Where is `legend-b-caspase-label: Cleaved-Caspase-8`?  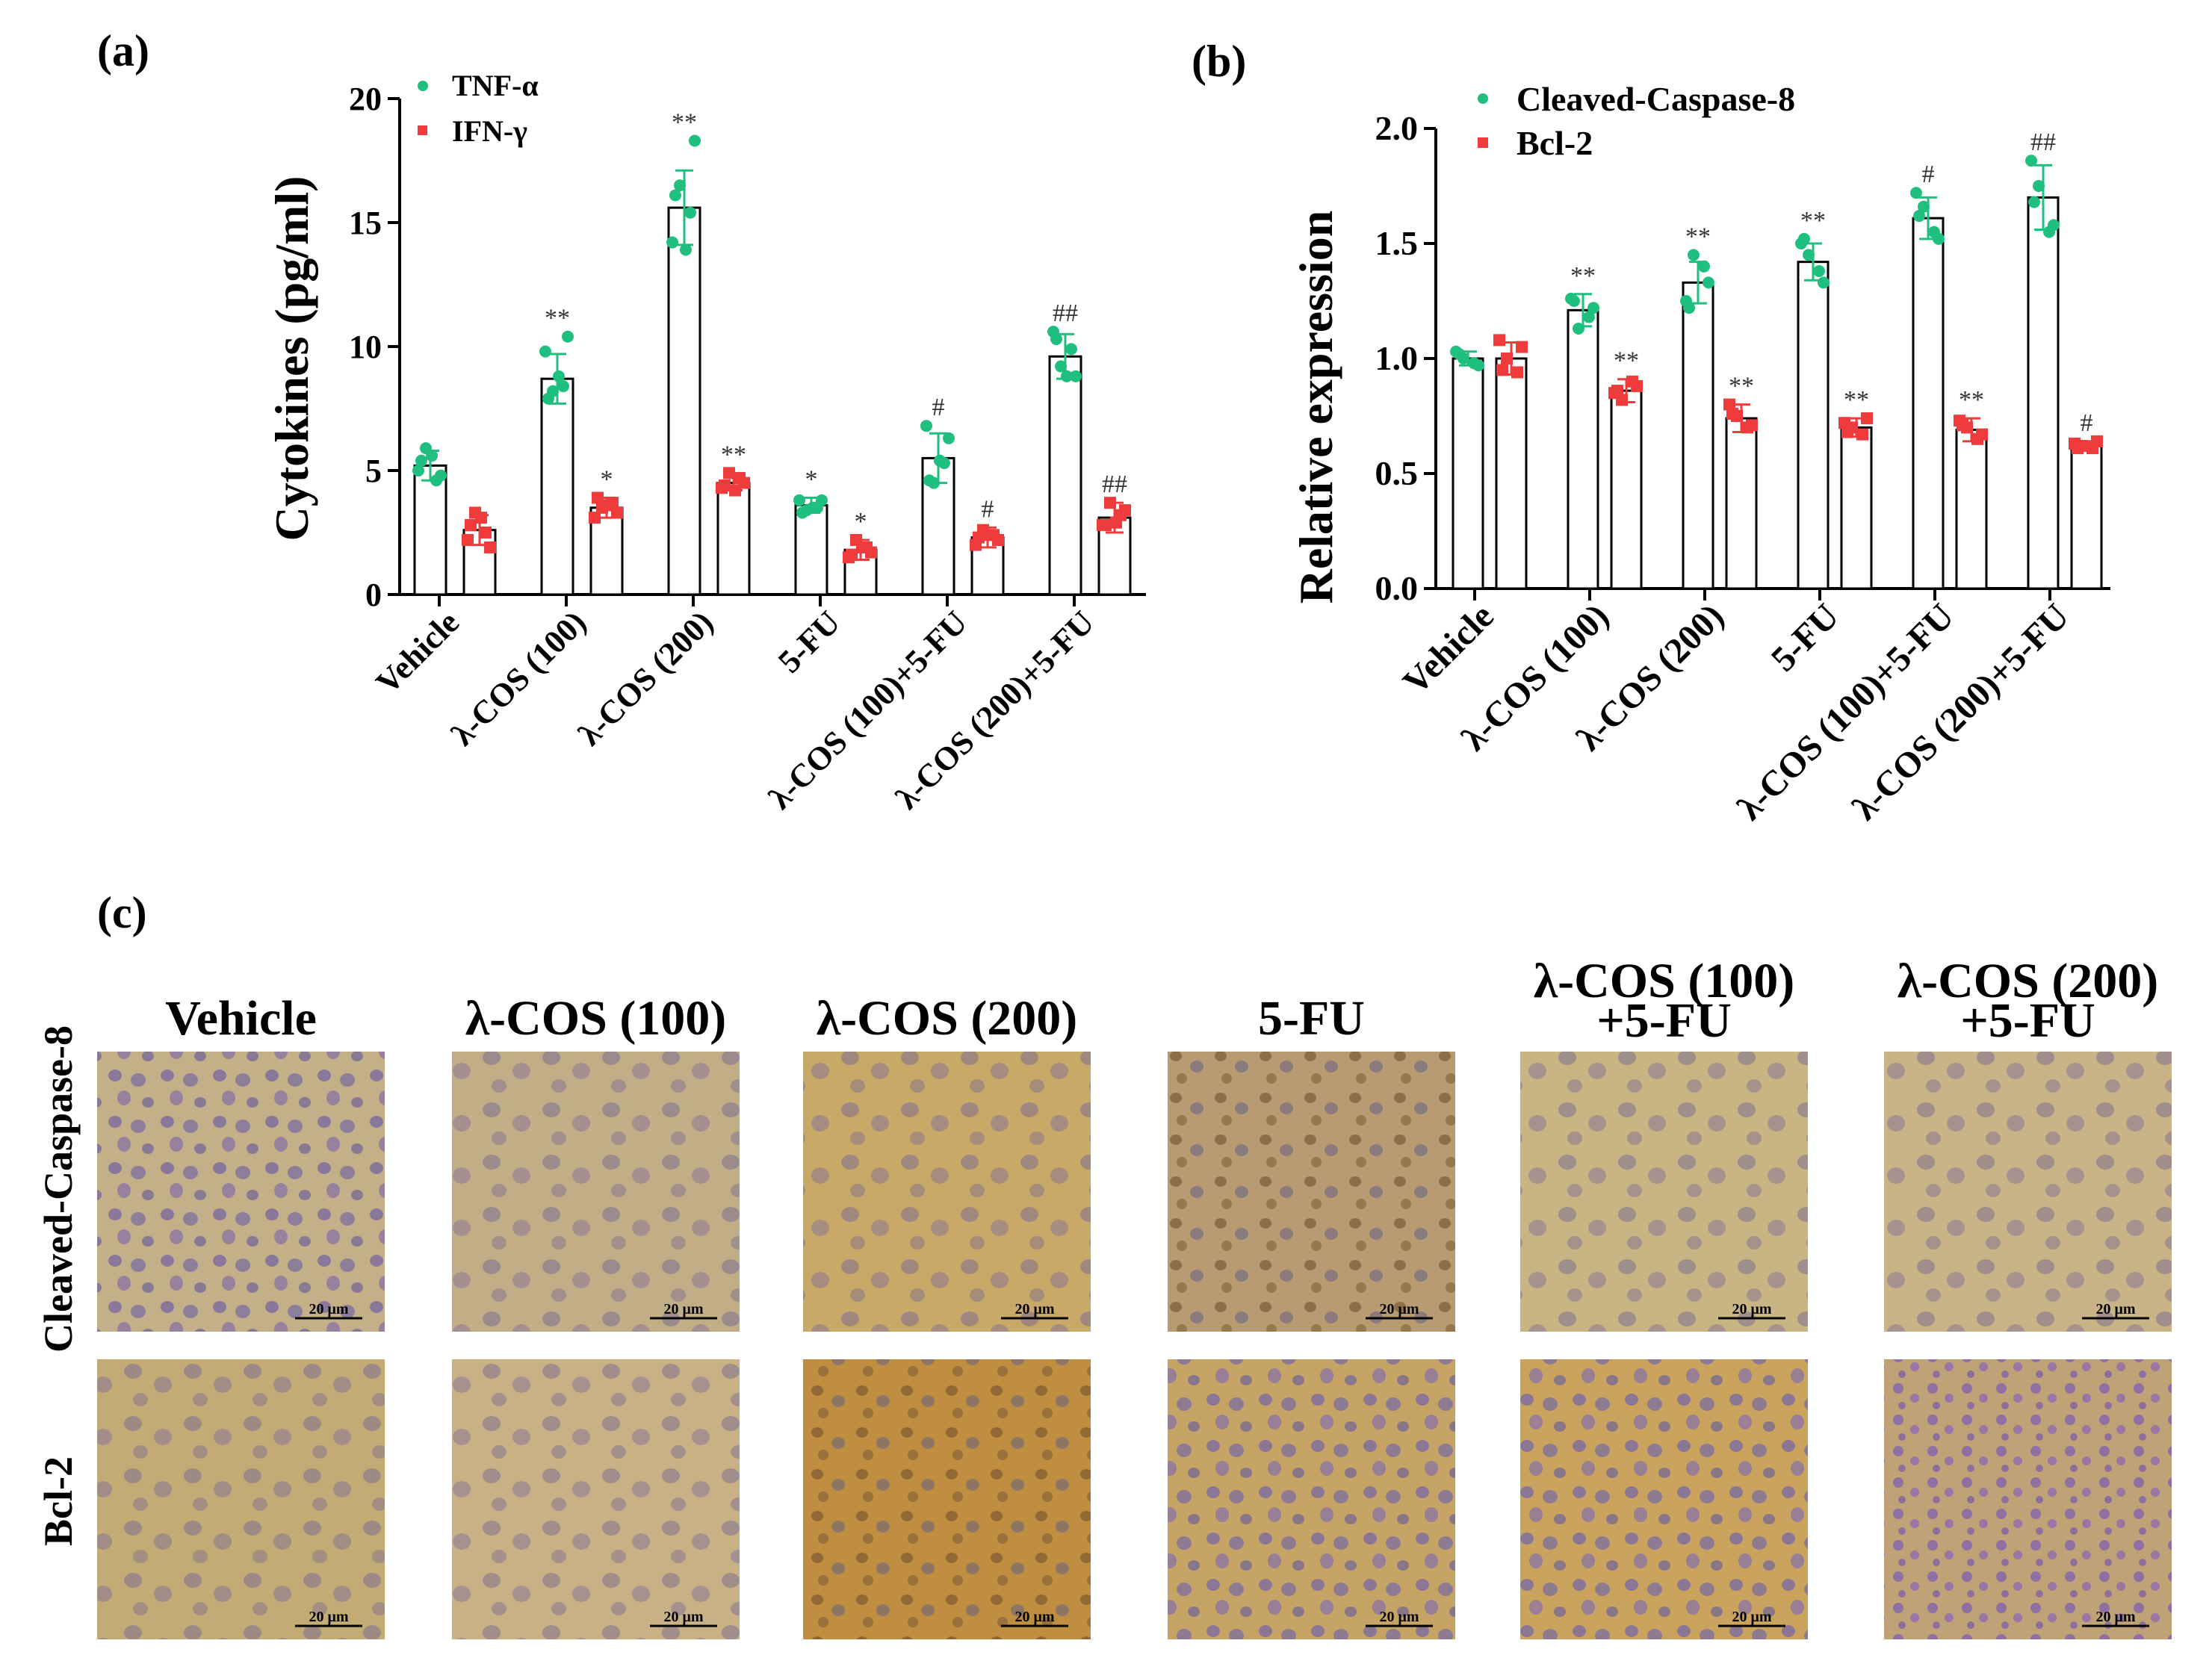 legend-b-caspase-label: Cleaved-Caspase-8 is located at coordinates (1656, 99).